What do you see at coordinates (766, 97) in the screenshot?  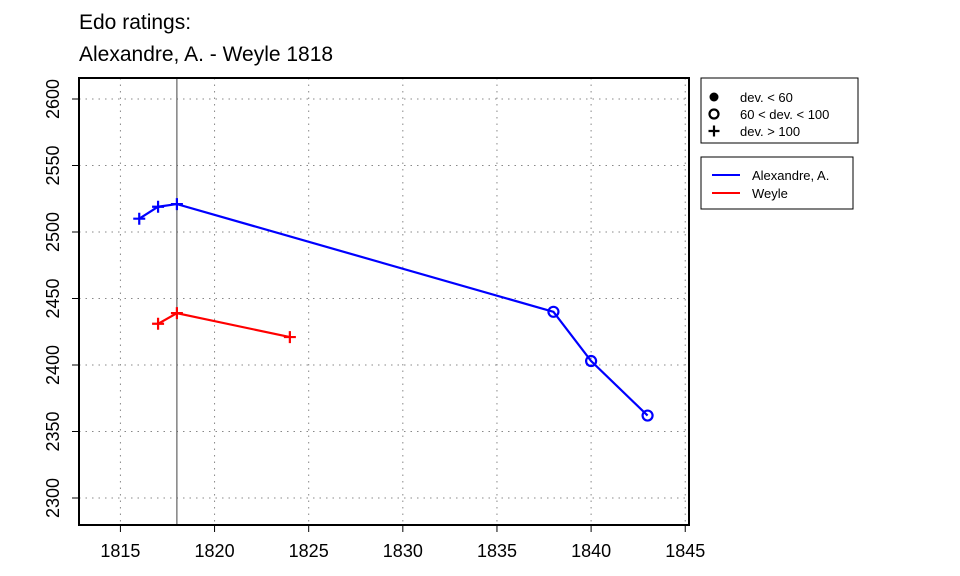 I see `marker-legend-label: dev. < 60` at bounding box center [766, 97].